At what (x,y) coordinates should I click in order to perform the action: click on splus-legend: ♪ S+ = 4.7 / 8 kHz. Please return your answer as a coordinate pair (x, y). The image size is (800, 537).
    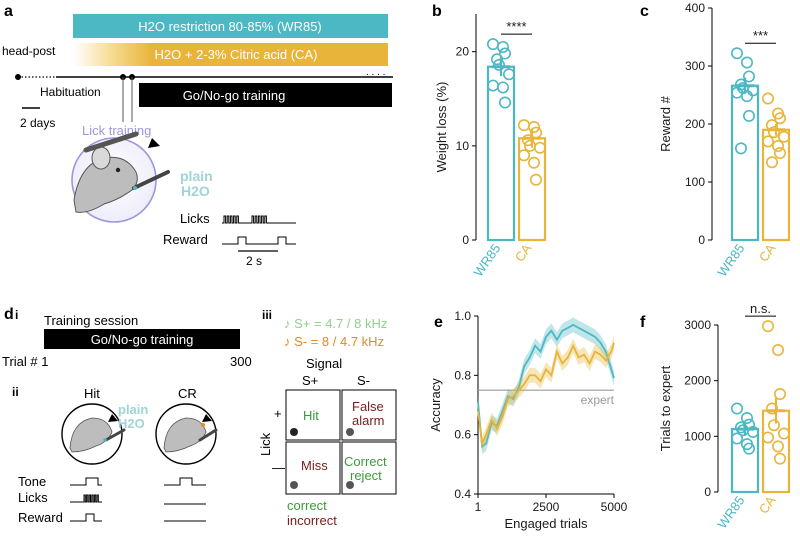
    Looking at the image, I should click on (335, 323).